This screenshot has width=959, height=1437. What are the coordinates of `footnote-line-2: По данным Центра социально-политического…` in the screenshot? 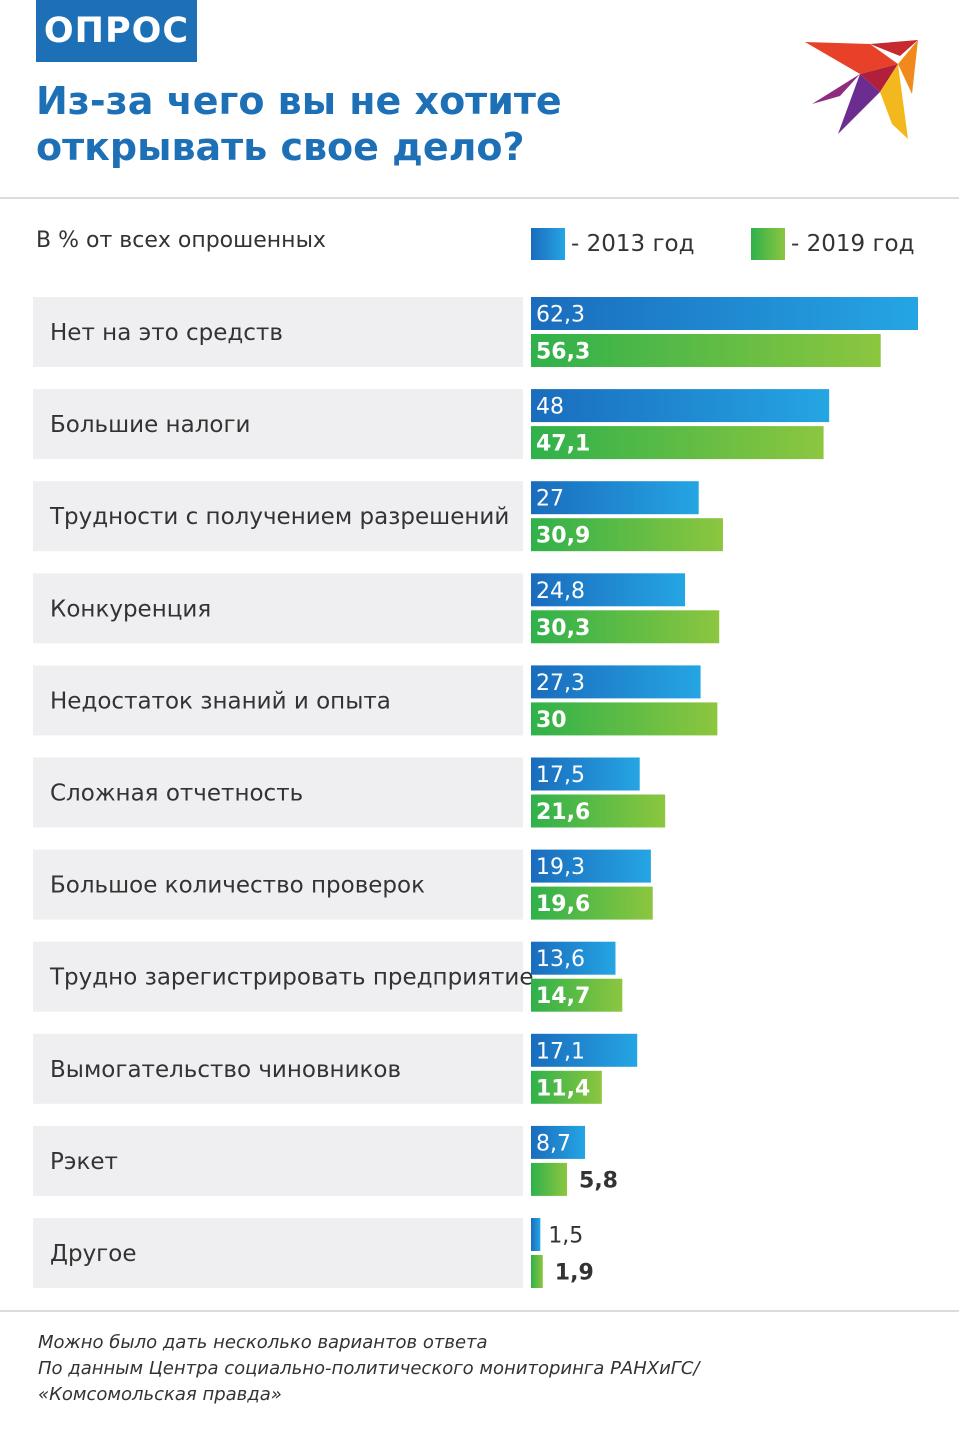 It's located at (369, 1368).